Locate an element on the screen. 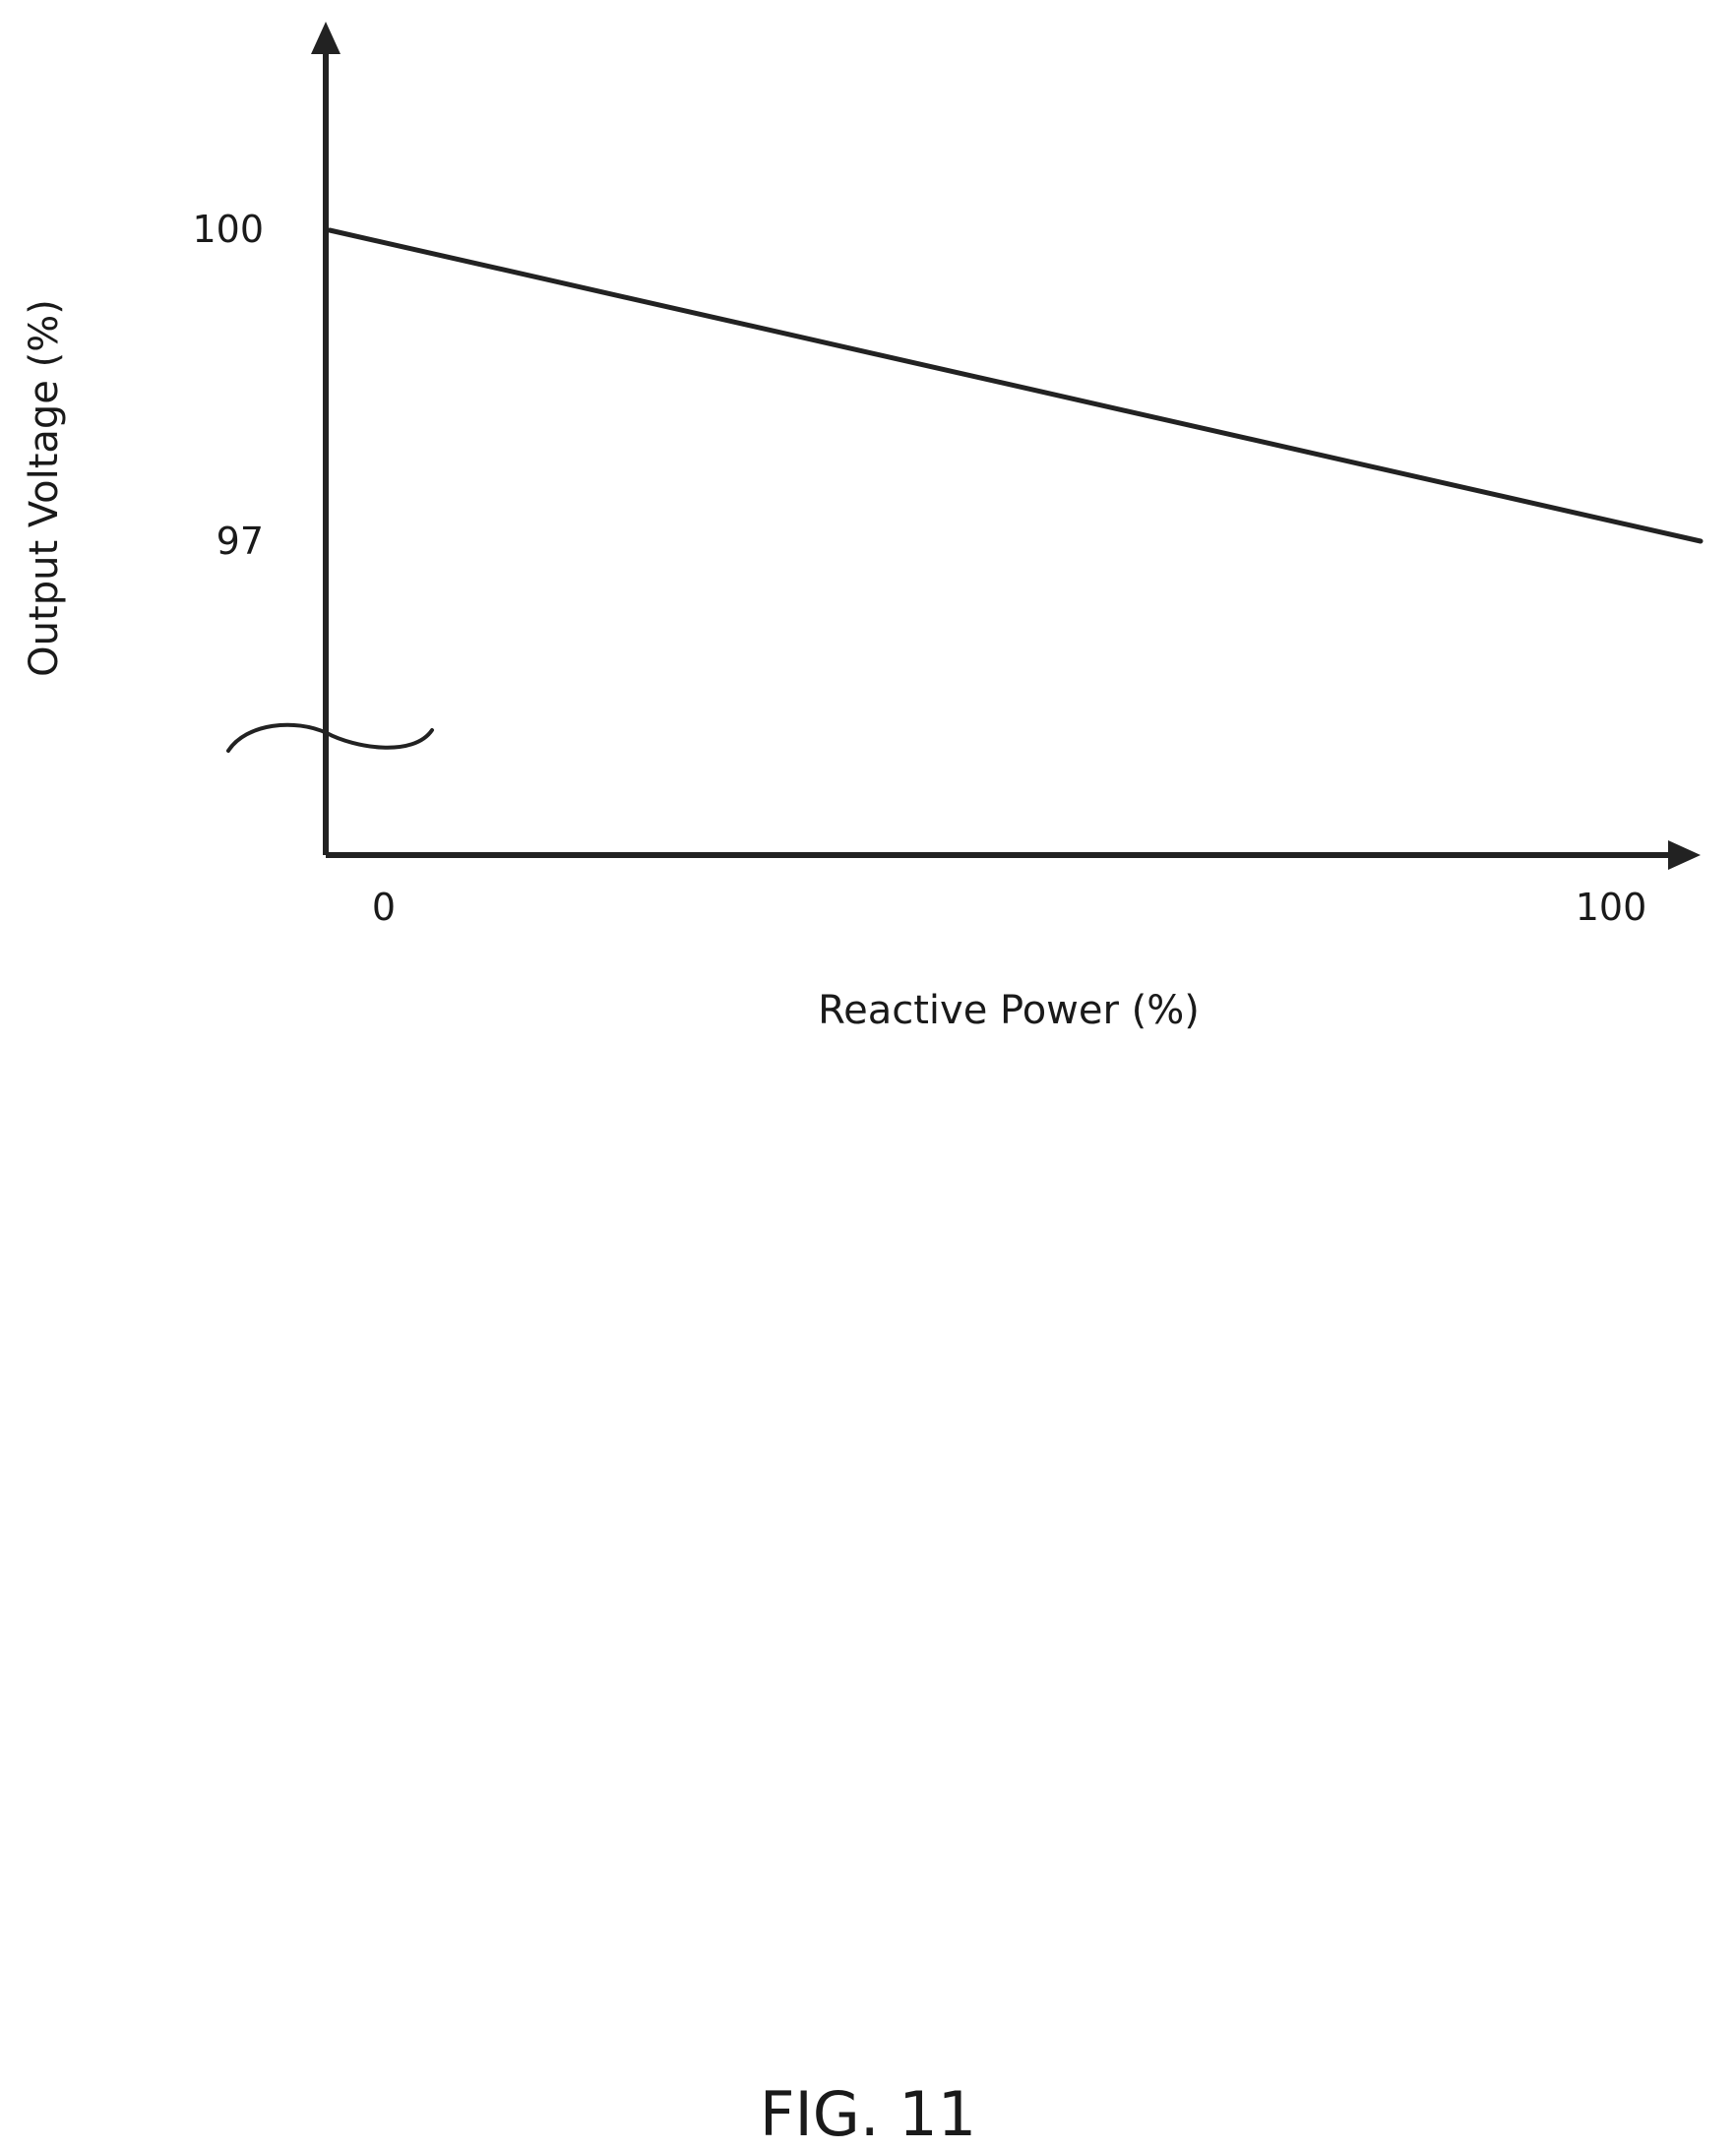  y-axis-arrow is located at coordinates (326, 38).